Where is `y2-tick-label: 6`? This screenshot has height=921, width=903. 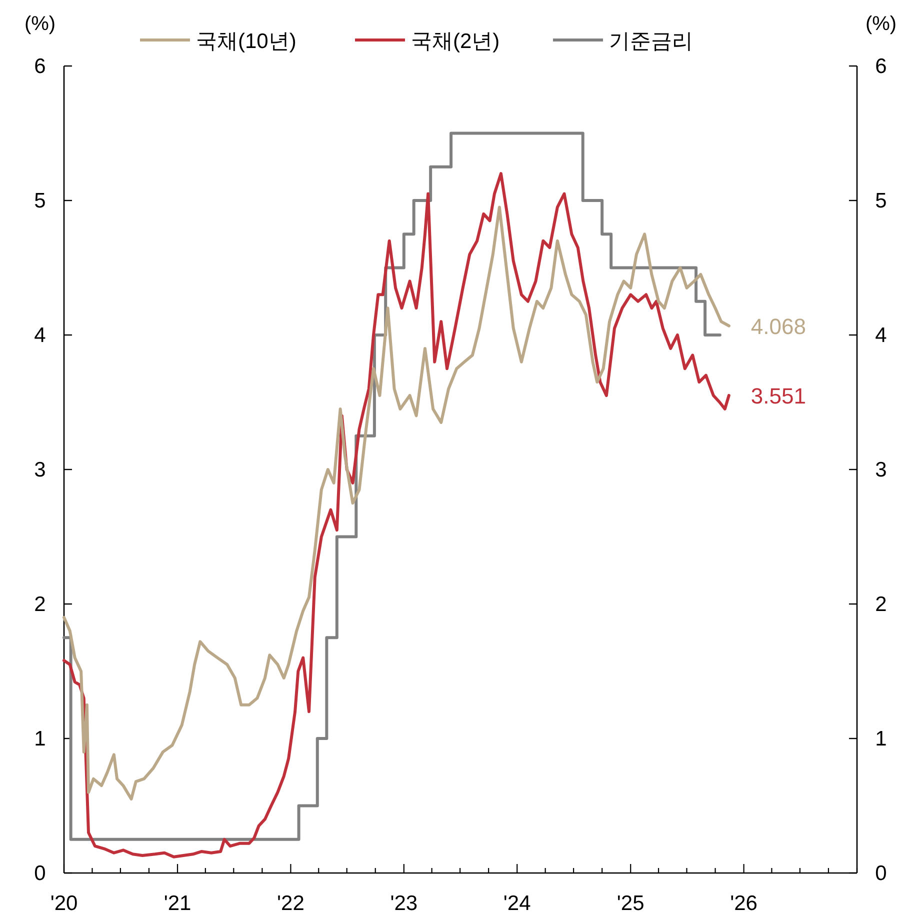 y2-tick-label: 6 is located at coordinates (881, 66).